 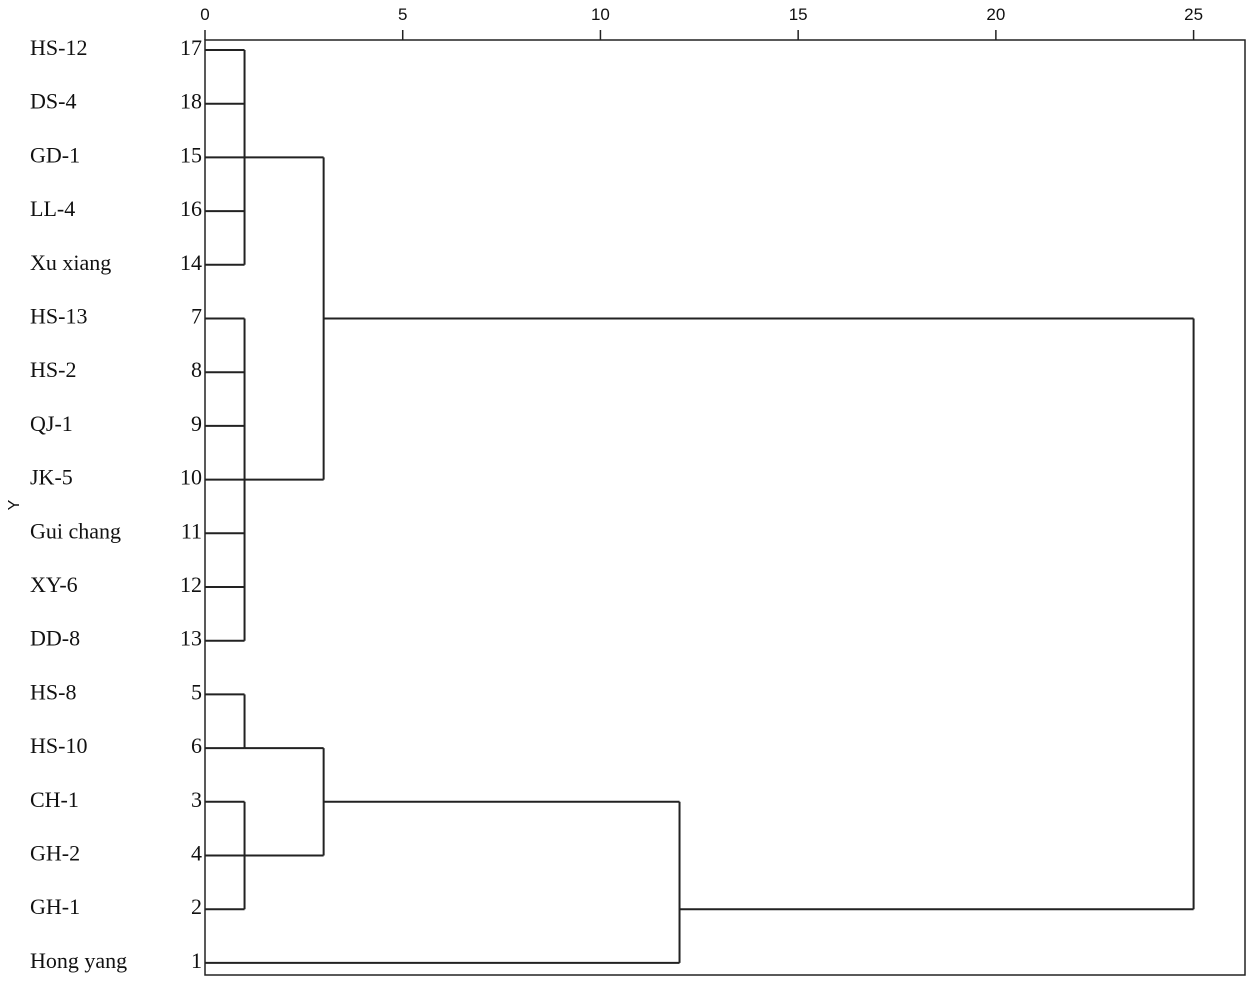 What do you see at coordinates (191, 101) in the screenshot?
I see `leaf-number: 18` at bounding box center [191, 101].